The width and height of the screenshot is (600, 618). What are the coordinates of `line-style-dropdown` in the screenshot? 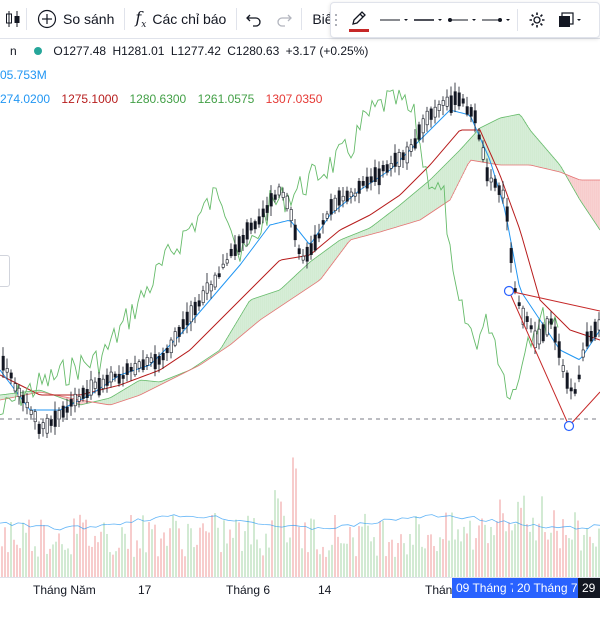 It's located at (394, 20).